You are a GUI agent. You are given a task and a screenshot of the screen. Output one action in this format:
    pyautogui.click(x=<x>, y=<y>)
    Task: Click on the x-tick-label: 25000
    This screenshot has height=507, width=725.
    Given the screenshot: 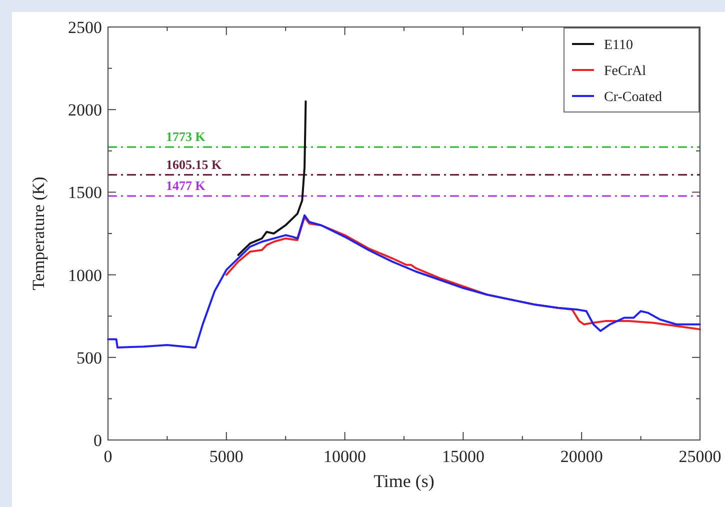 What is the action you would take?
    pyautogui.click(x=700, y=456)
    